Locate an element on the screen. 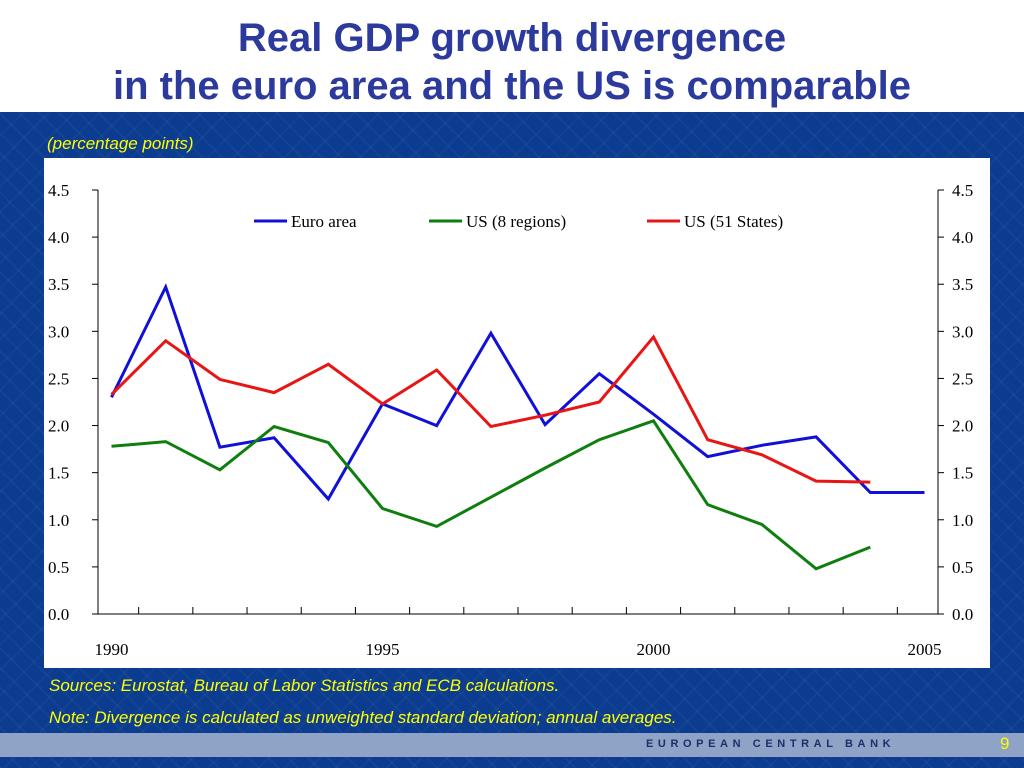 The height and width of the screenshot is (768, 1024). title-line-1: Real GDP growth divergence is located at coordinates (512, 38).